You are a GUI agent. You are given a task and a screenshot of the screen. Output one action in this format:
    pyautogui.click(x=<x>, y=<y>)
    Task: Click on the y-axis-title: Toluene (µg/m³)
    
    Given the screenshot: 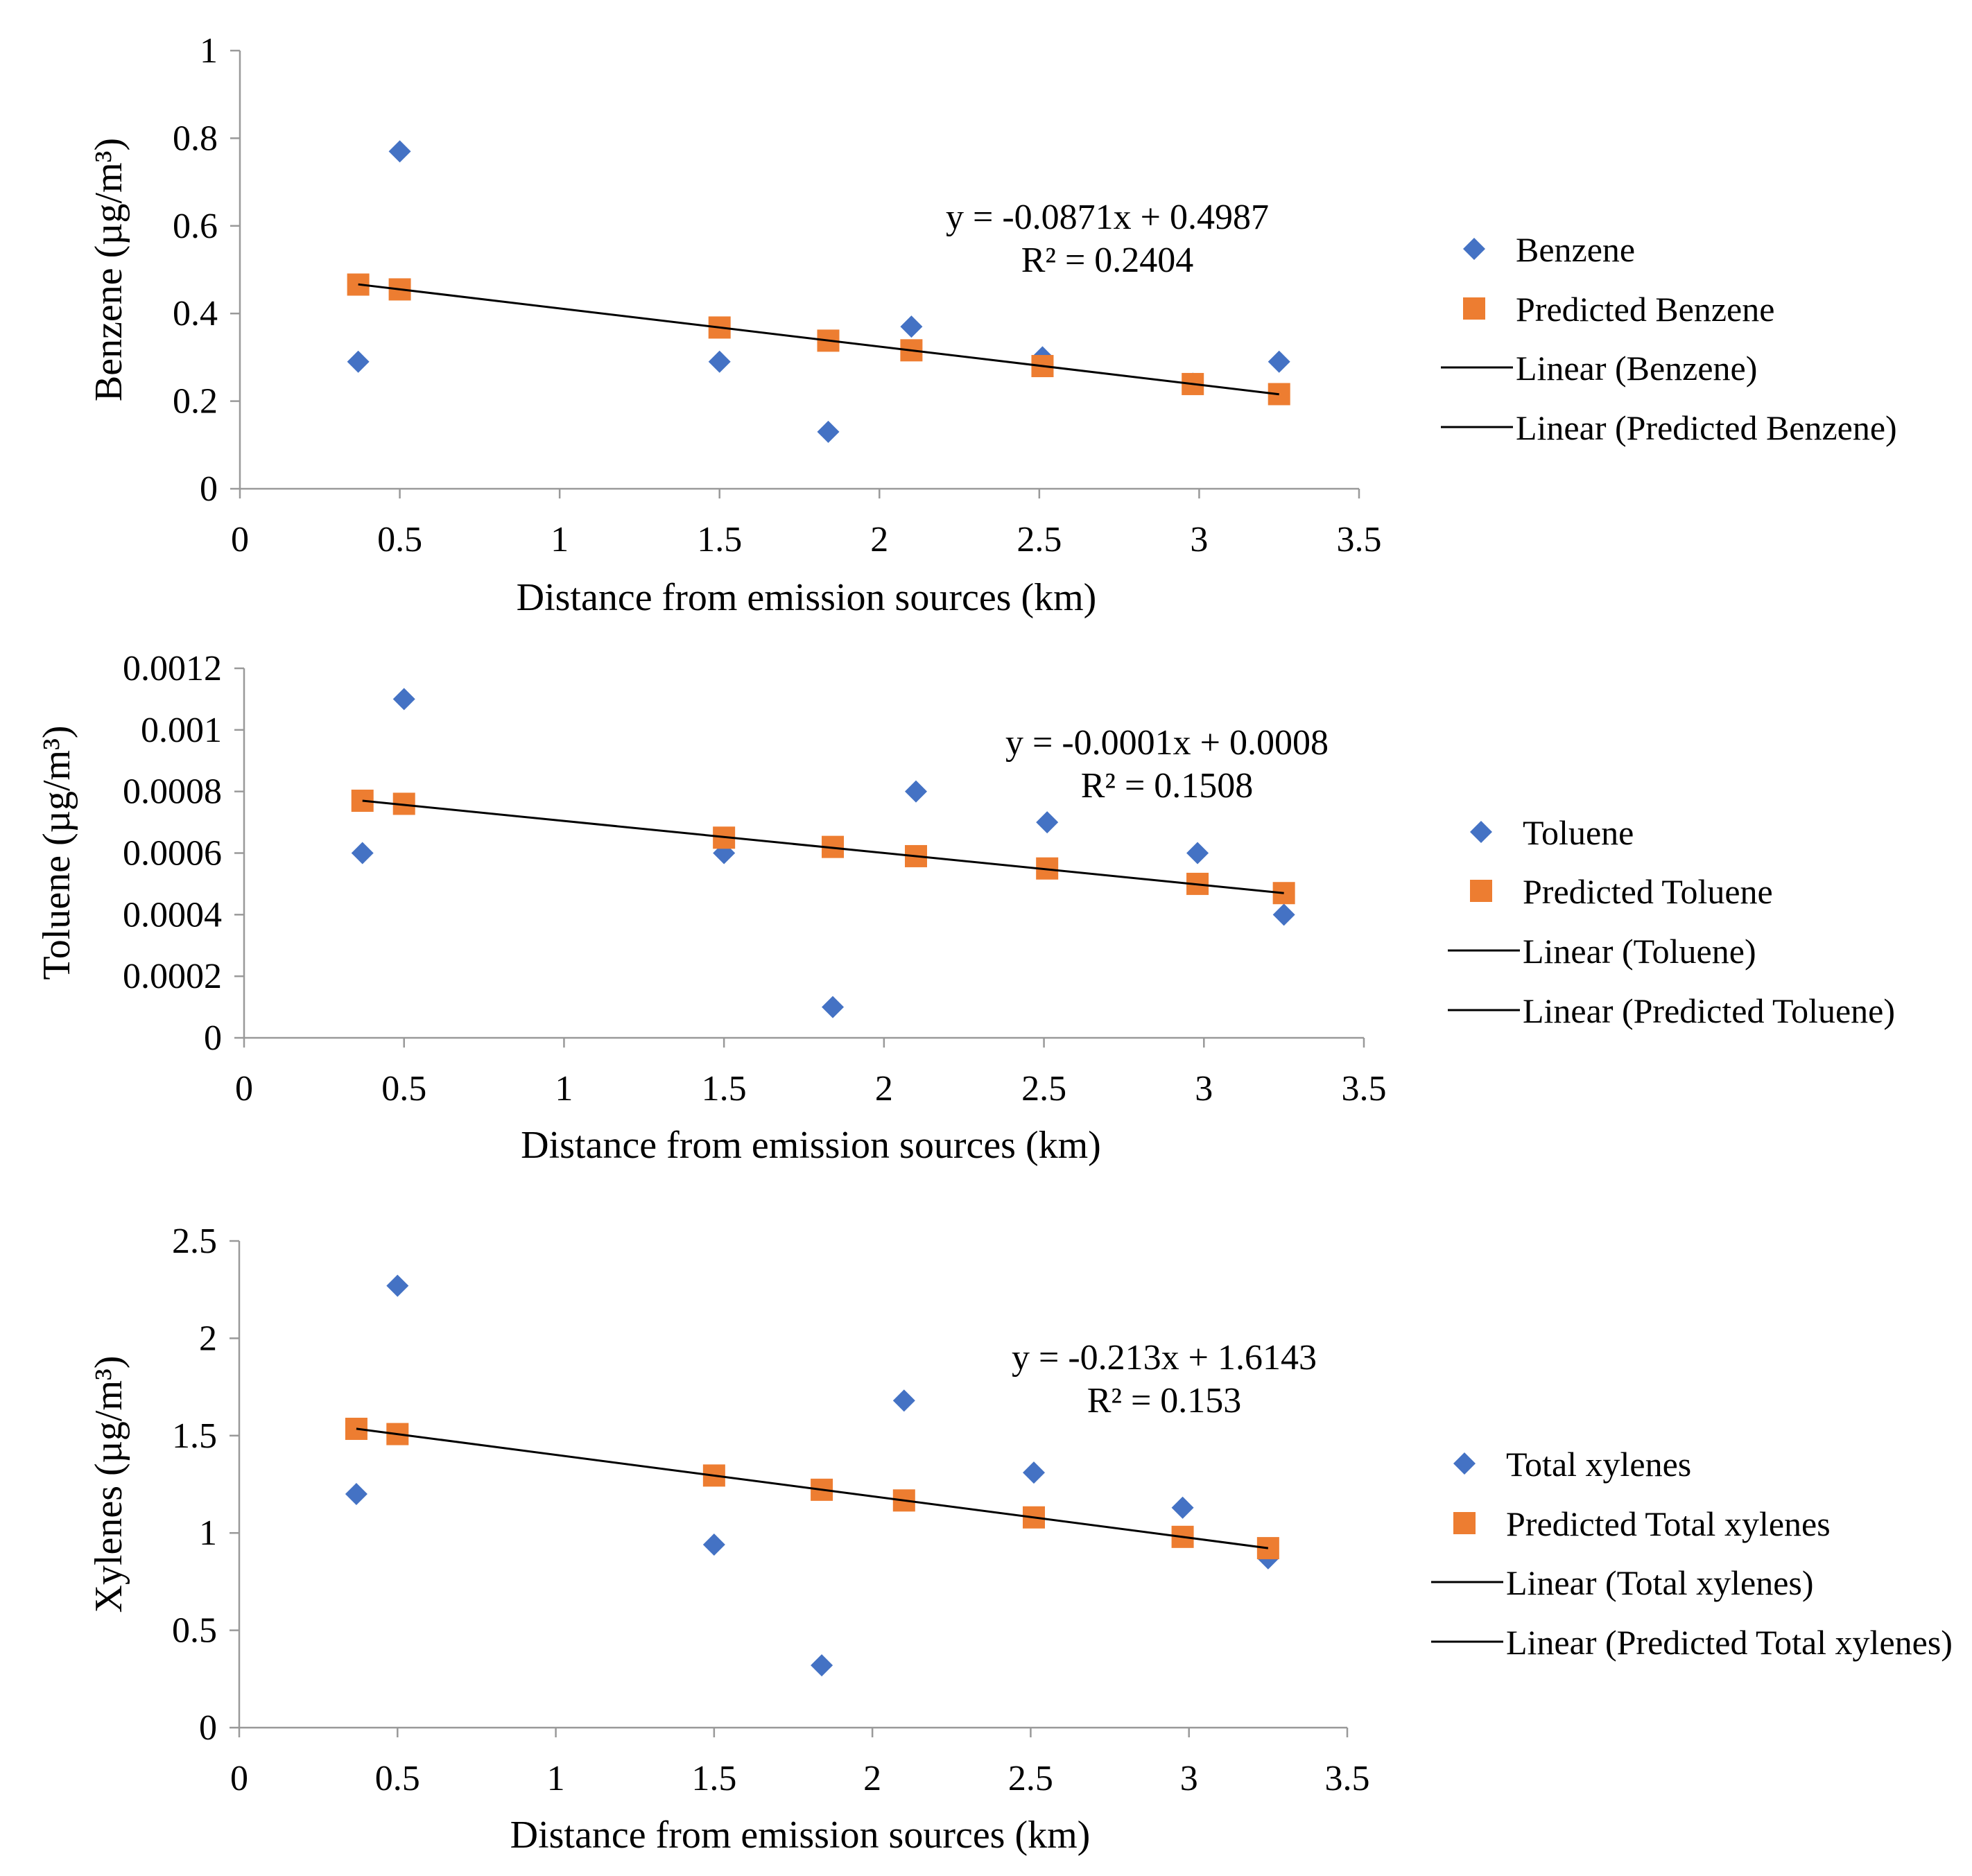 What is the action you would take?
    pyautogui.click(x=57, y=852)
    